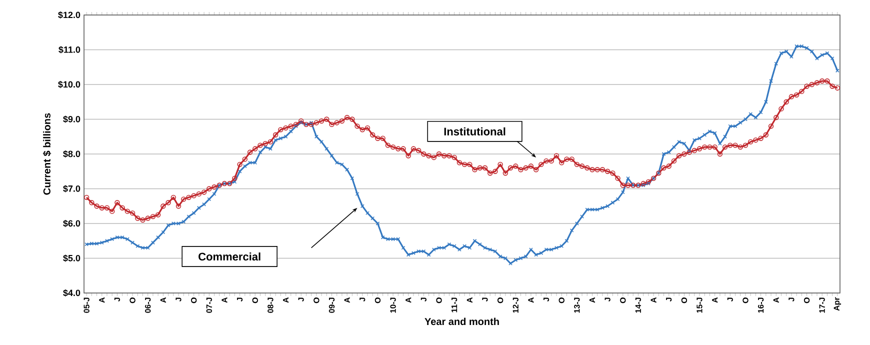 The image size is (870, 345). Describe the element at coordinates (69, 84) in the screenshot. I see `y-tick-label: $10.0` at that location.